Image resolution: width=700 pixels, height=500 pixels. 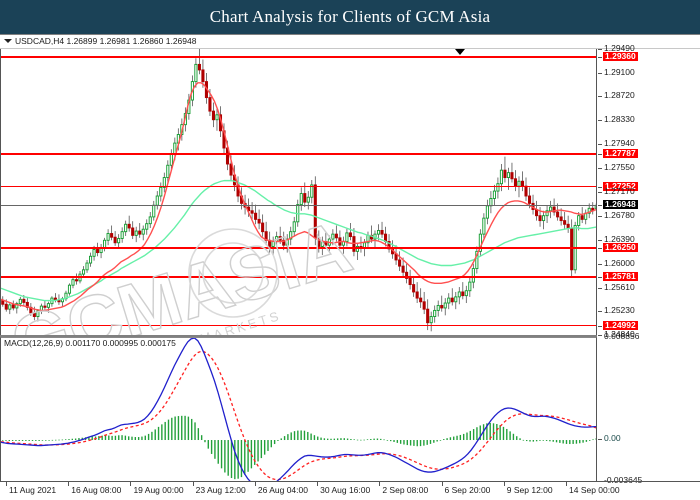 I want to click on current-price-label: 1.26948, so click(x=620, y=204).